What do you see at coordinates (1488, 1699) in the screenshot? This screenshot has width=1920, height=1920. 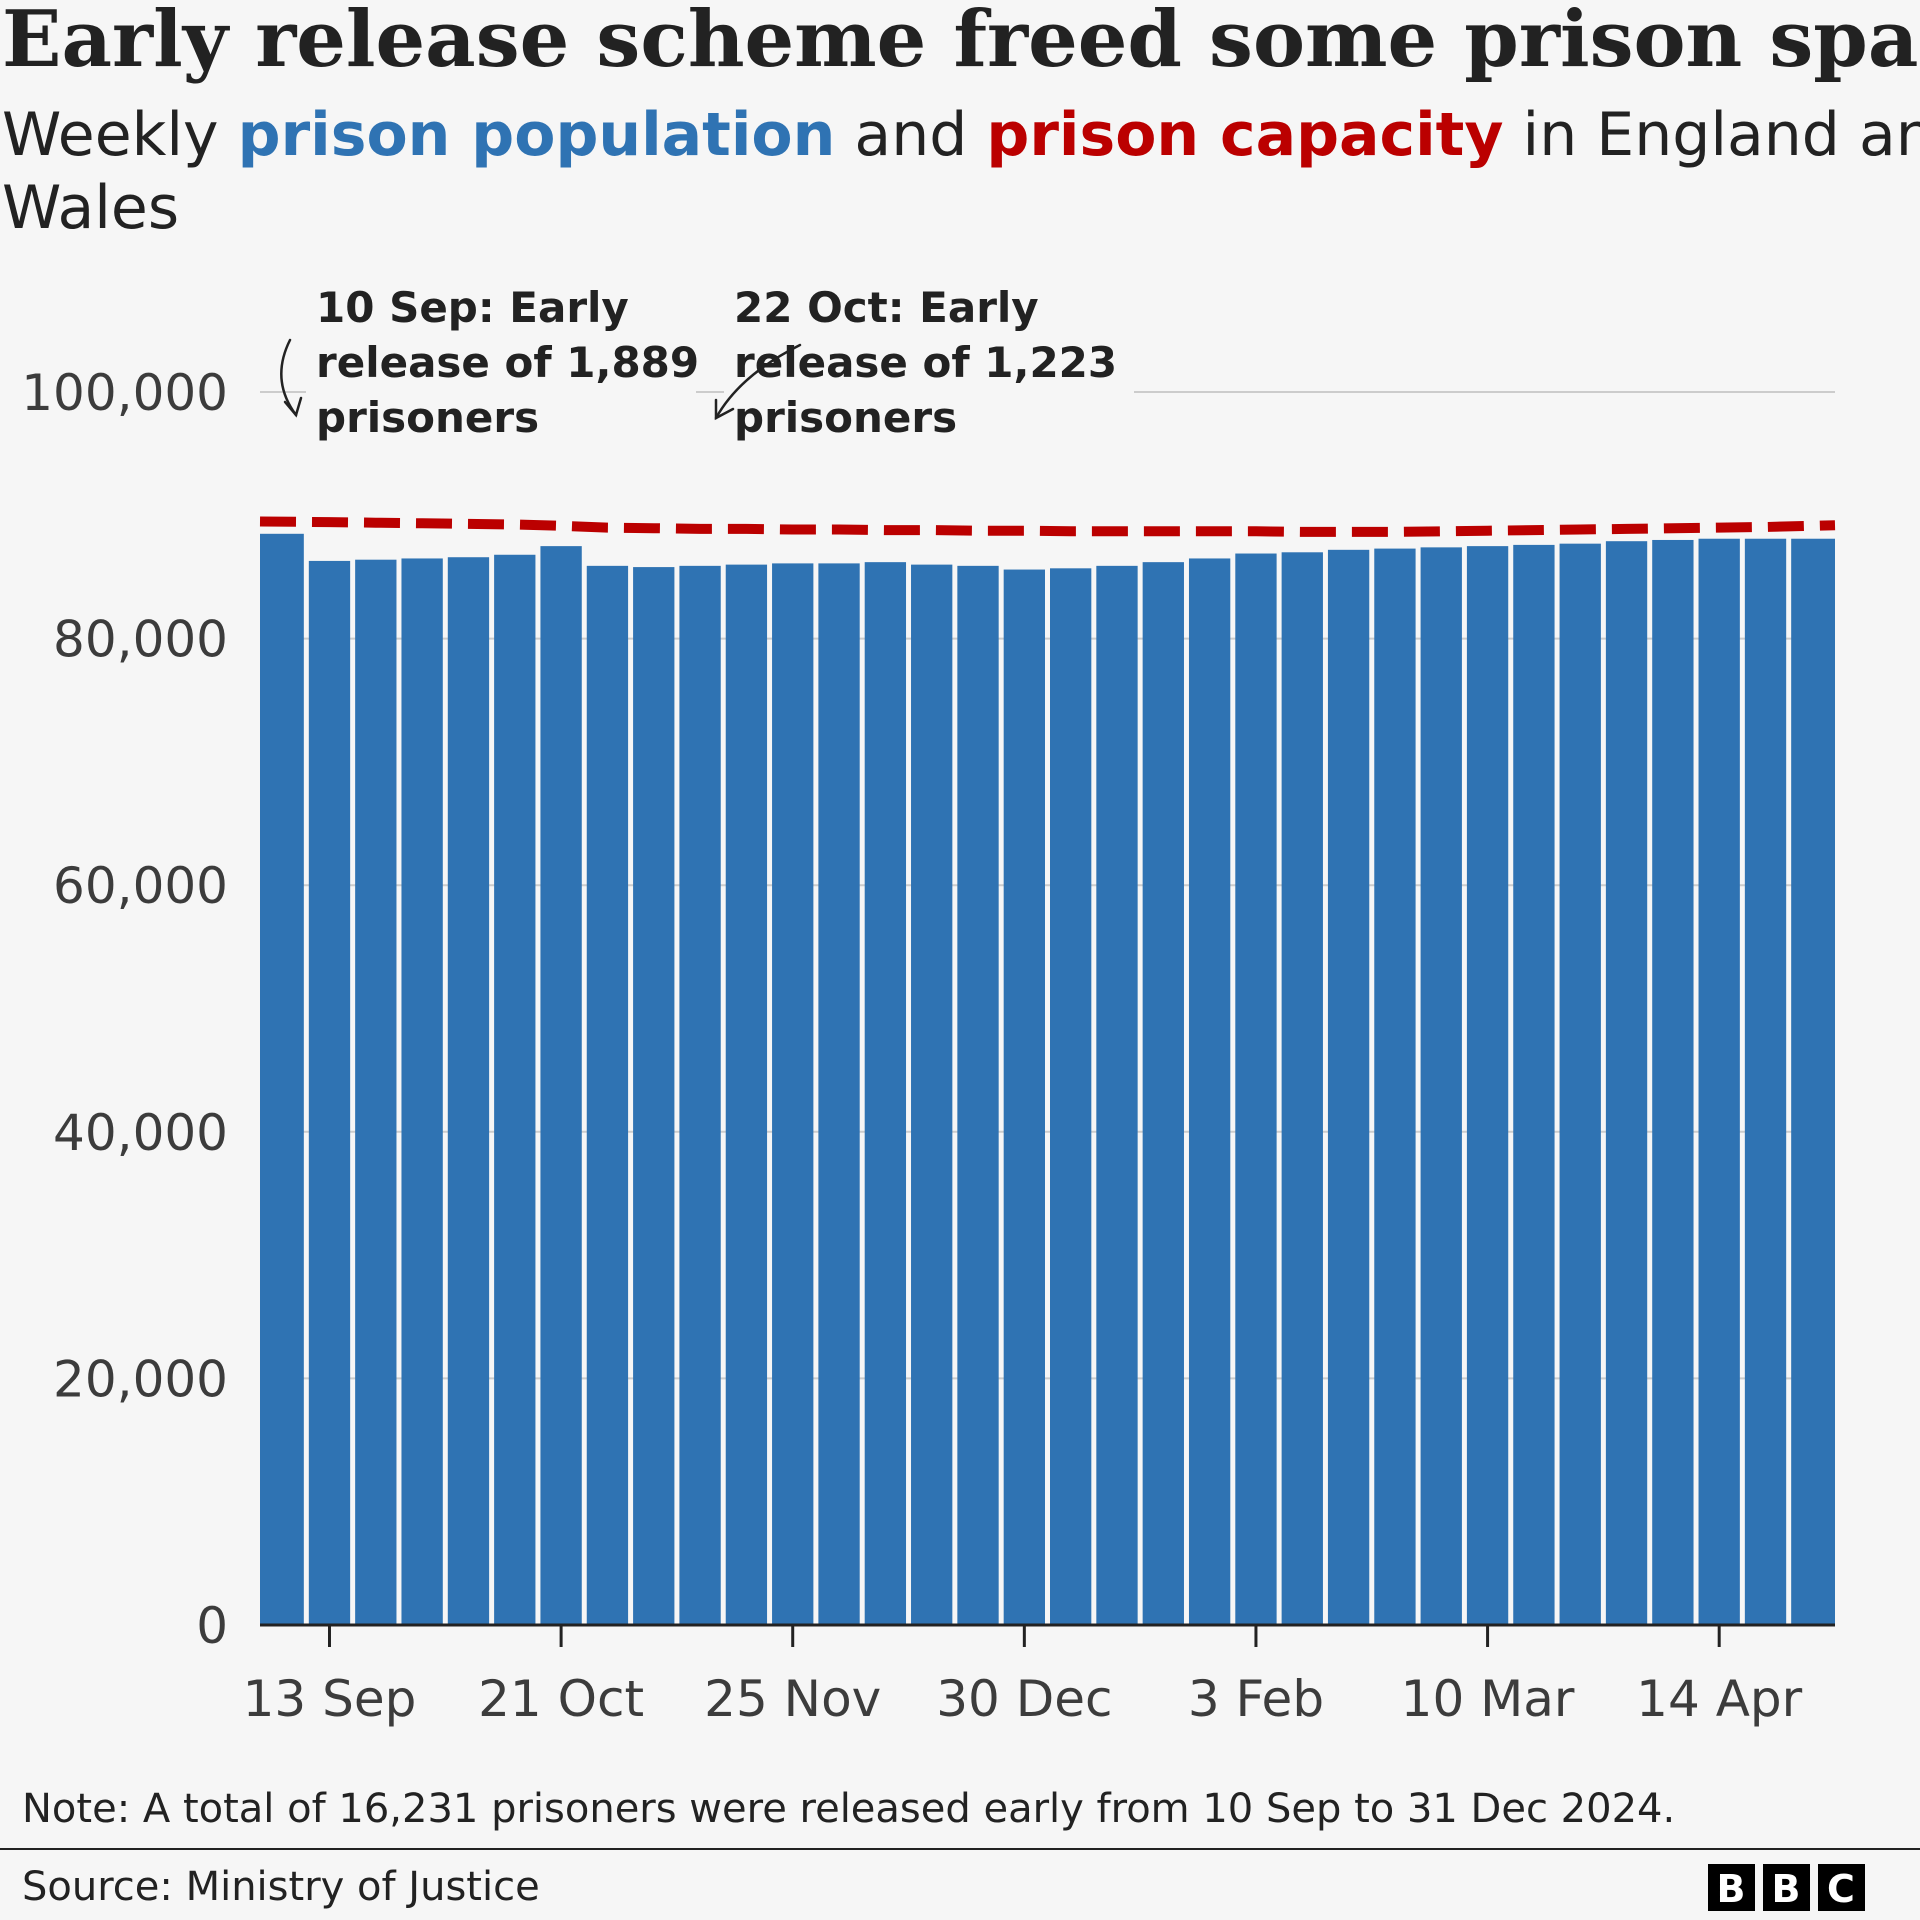 I see `x-tick-label: 10 Mar` at bounding box center [1488, 1699].